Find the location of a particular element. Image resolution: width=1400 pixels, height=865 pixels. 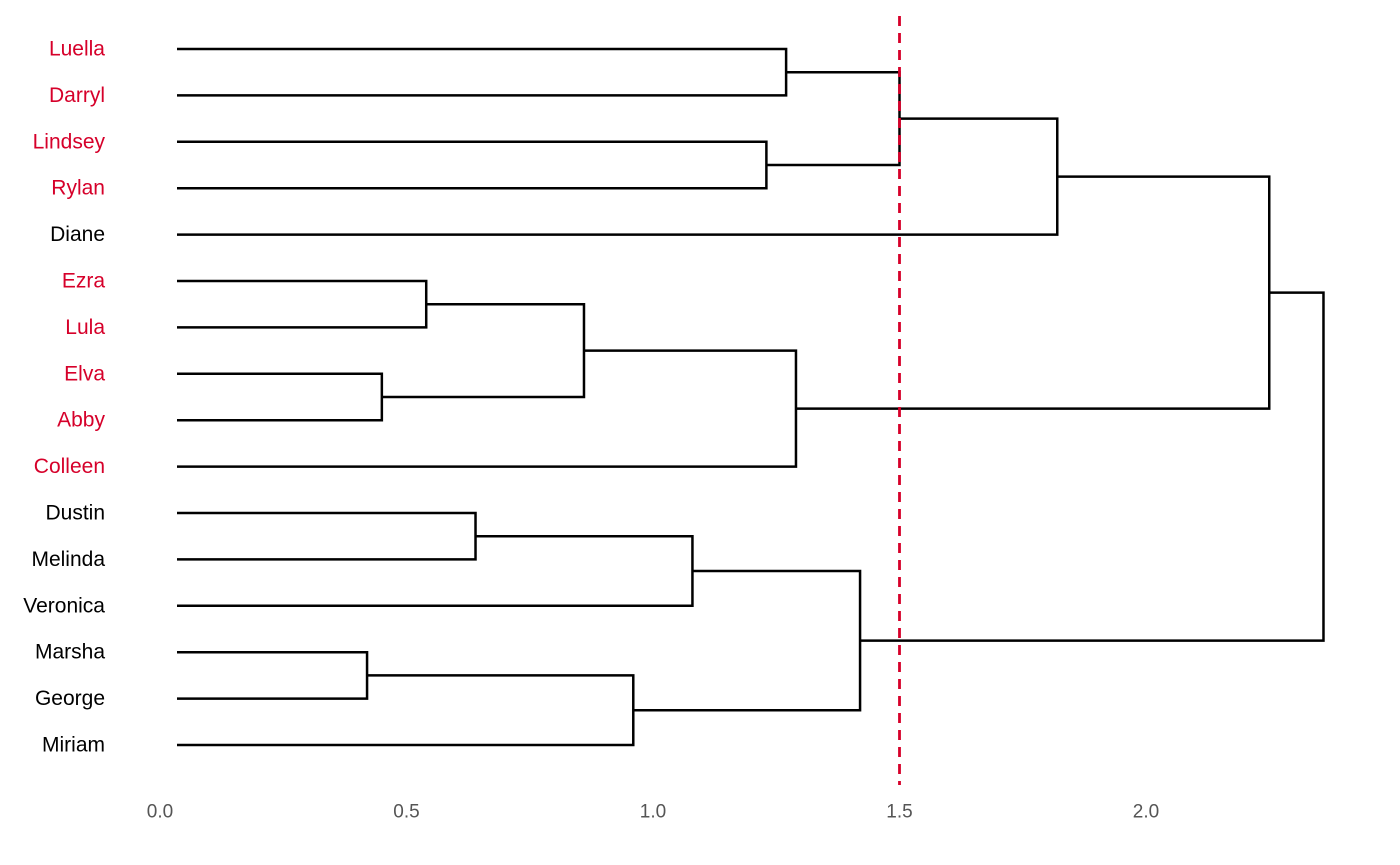

branch-m5 is located at coordinates (302, 304).